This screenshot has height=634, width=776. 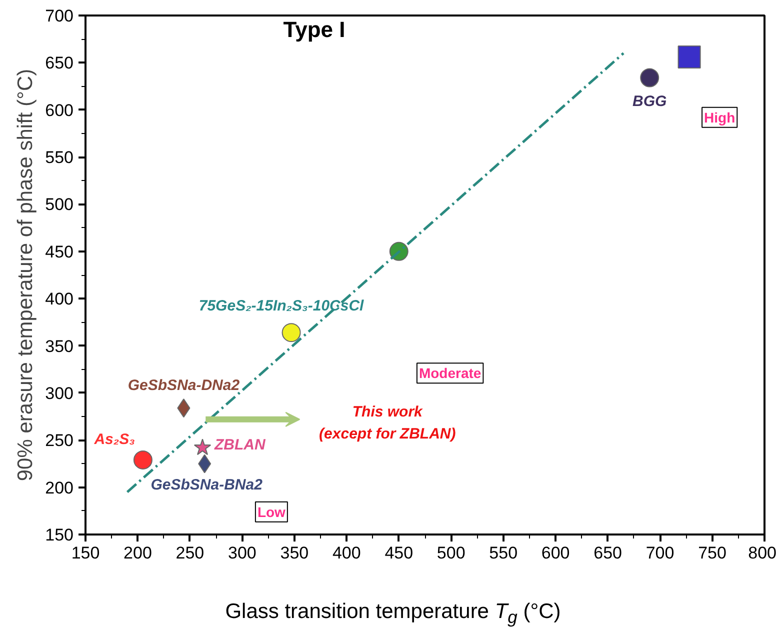 I want to click on x-tick-label: 750, so click(x=712, y=553).